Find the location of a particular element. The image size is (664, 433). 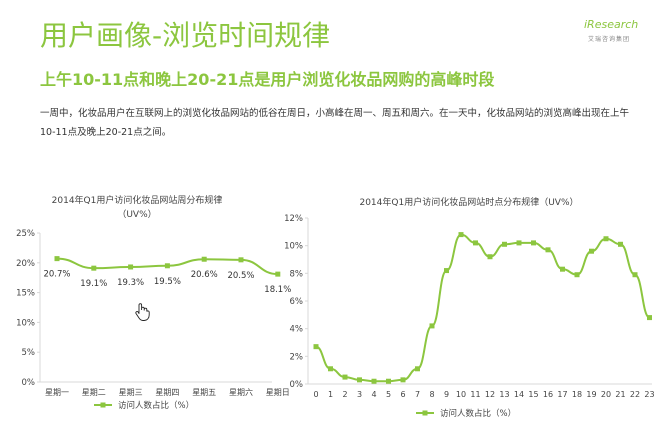

chart1-x-tick-label: 10 is located at coordinates (461, 394).